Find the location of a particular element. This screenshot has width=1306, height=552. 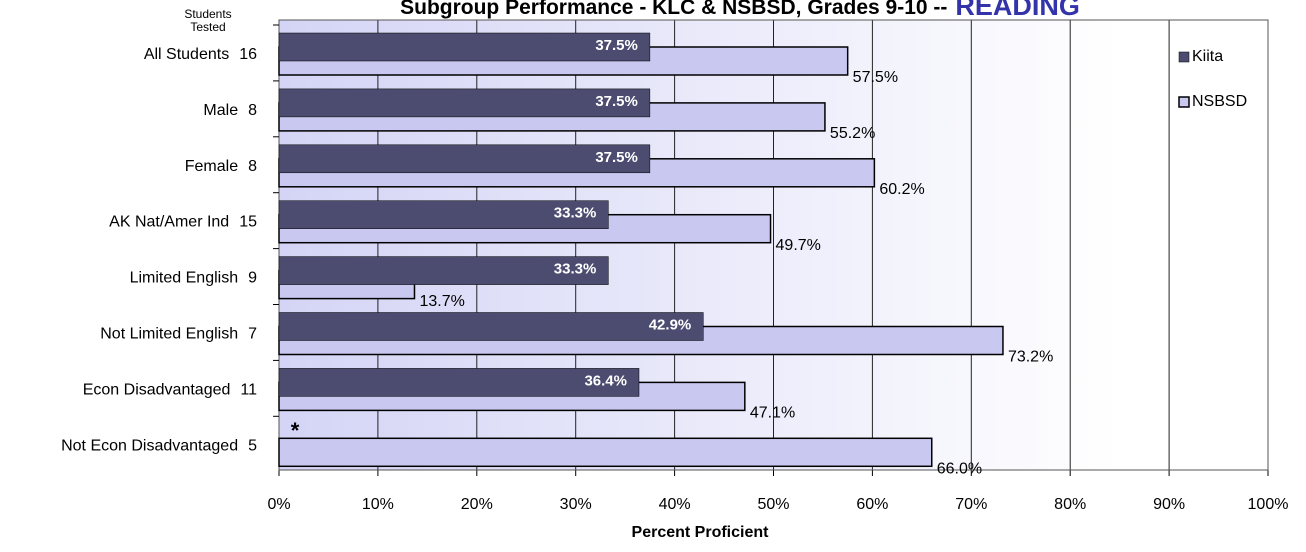

category-name: Limited English is located at coordinates (184, 278).